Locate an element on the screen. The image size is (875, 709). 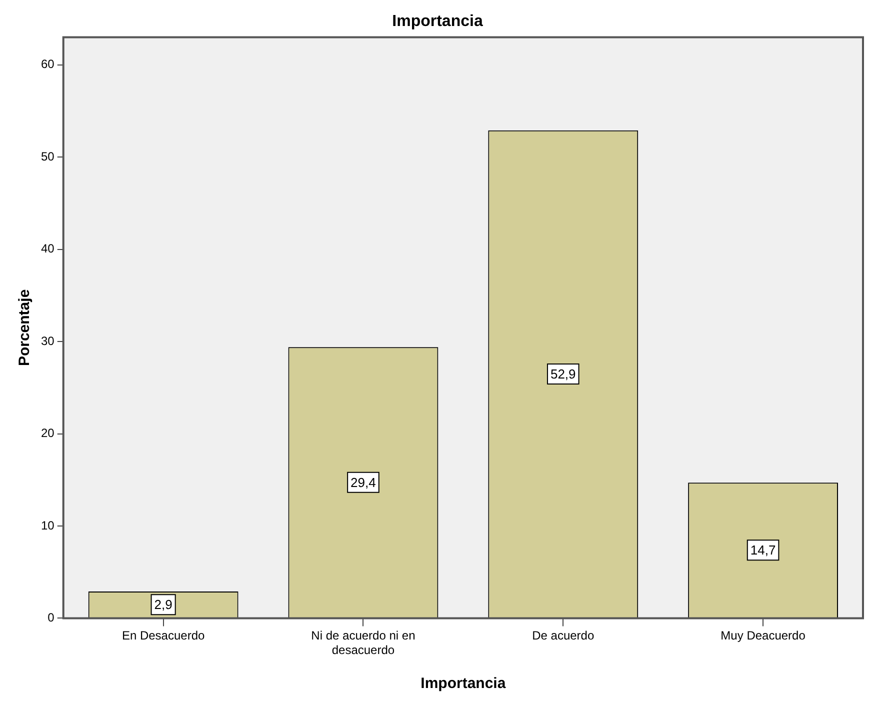
x-axis-title: Importancia is located at coordinates (463, 683).